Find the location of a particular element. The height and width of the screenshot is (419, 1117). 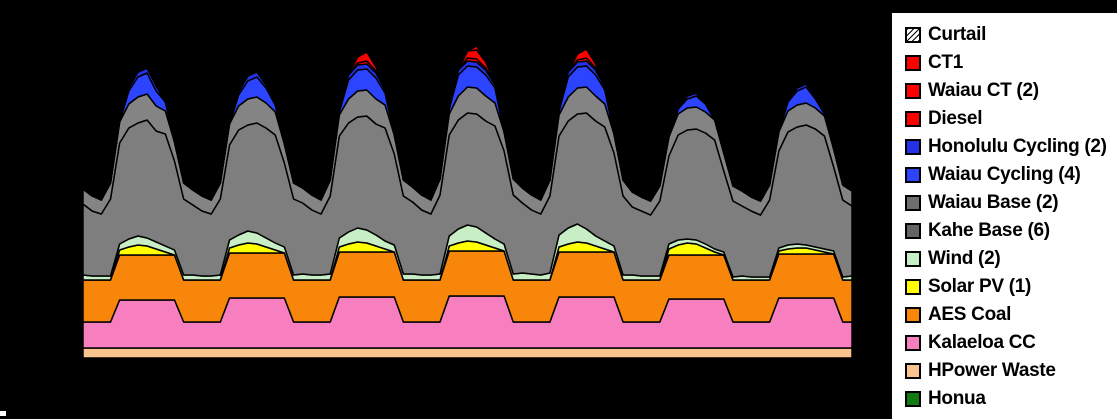

legend-label: Kahe Base (6) is located at coordinates (989, 230).